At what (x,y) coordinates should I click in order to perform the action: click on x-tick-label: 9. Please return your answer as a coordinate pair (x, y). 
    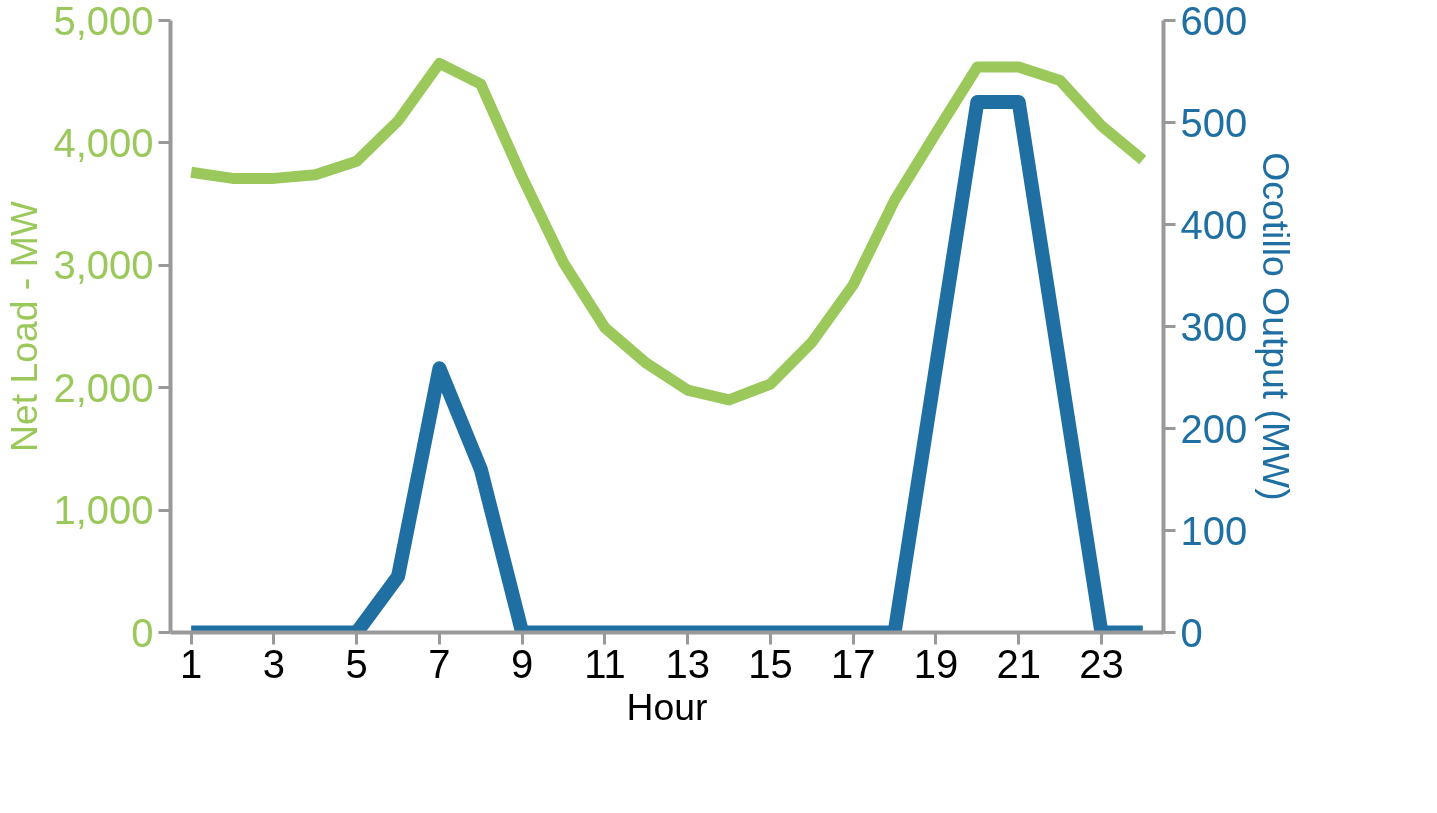
    Looking at the image, I should click on (522, 663).